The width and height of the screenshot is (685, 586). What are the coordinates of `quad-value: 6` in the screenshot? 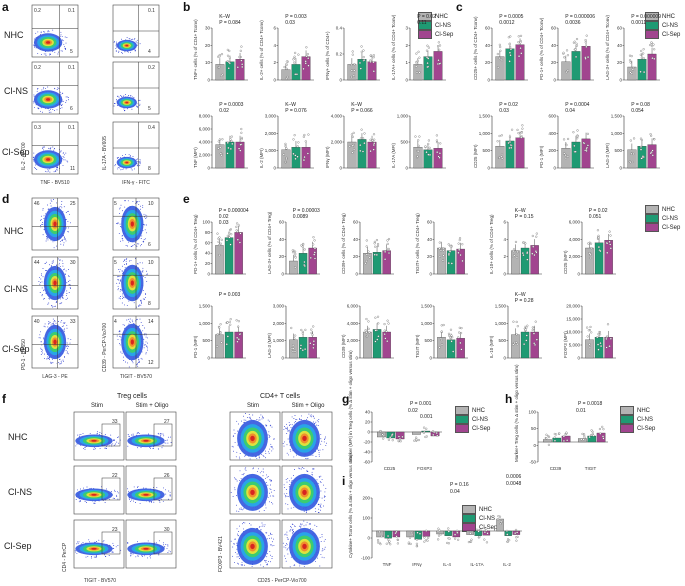 It's located at (71, 109).